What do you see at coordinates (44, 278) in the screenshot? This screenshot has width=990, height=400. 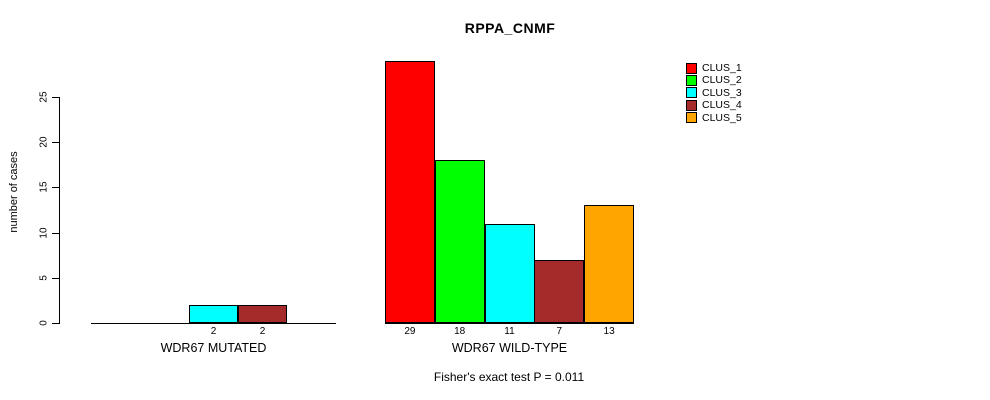 I see `y-axis-tick-label: 5` at bounding box center [44, 278].